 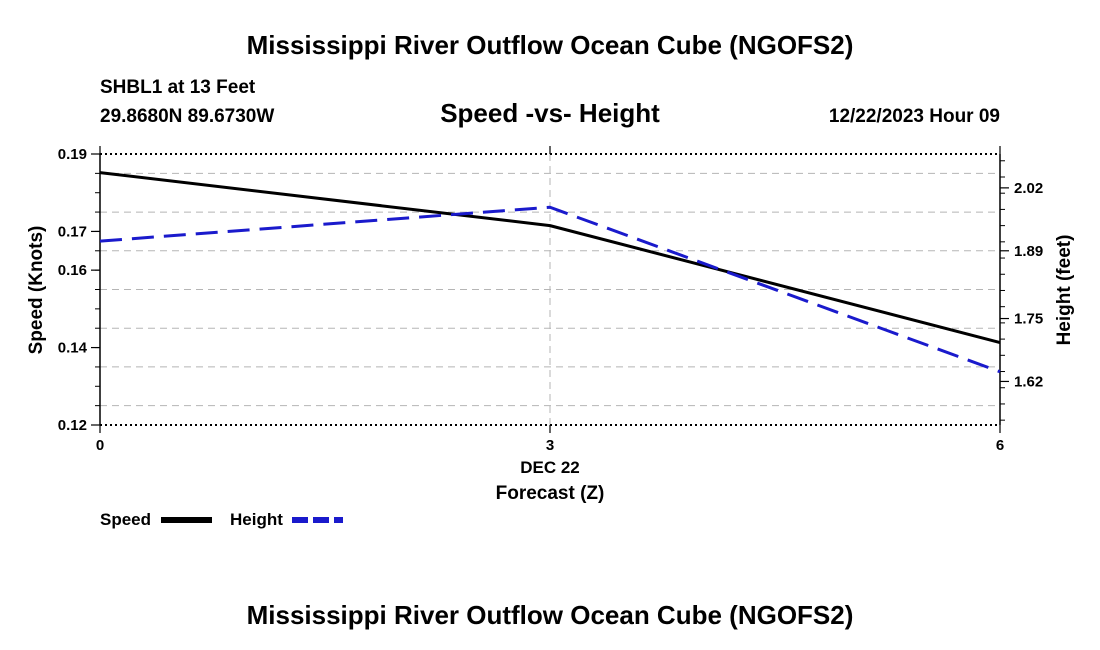 What do you see at coordinates (550, 467) in the screenshot?
I see `x-date-label: DEC 22` at bounding box center [550, 467].